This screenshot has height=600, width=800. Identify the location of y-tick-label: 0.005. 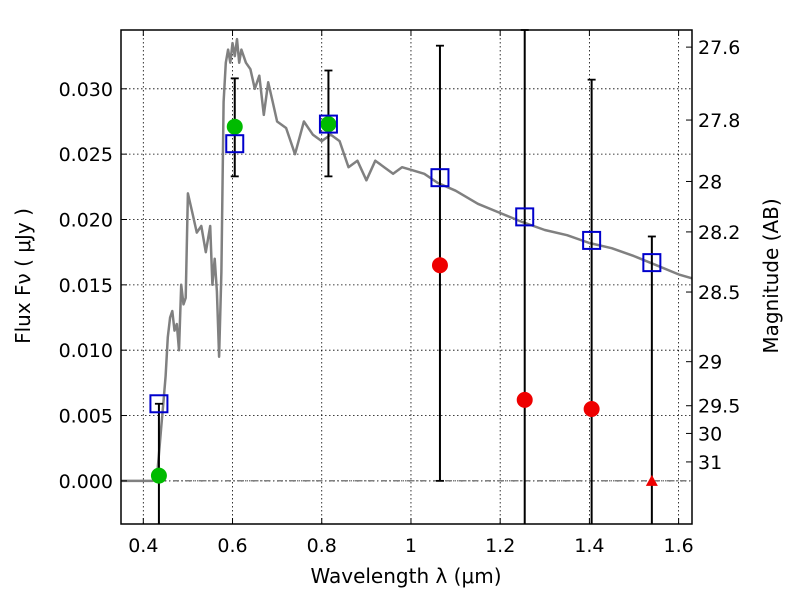
(86, 417).